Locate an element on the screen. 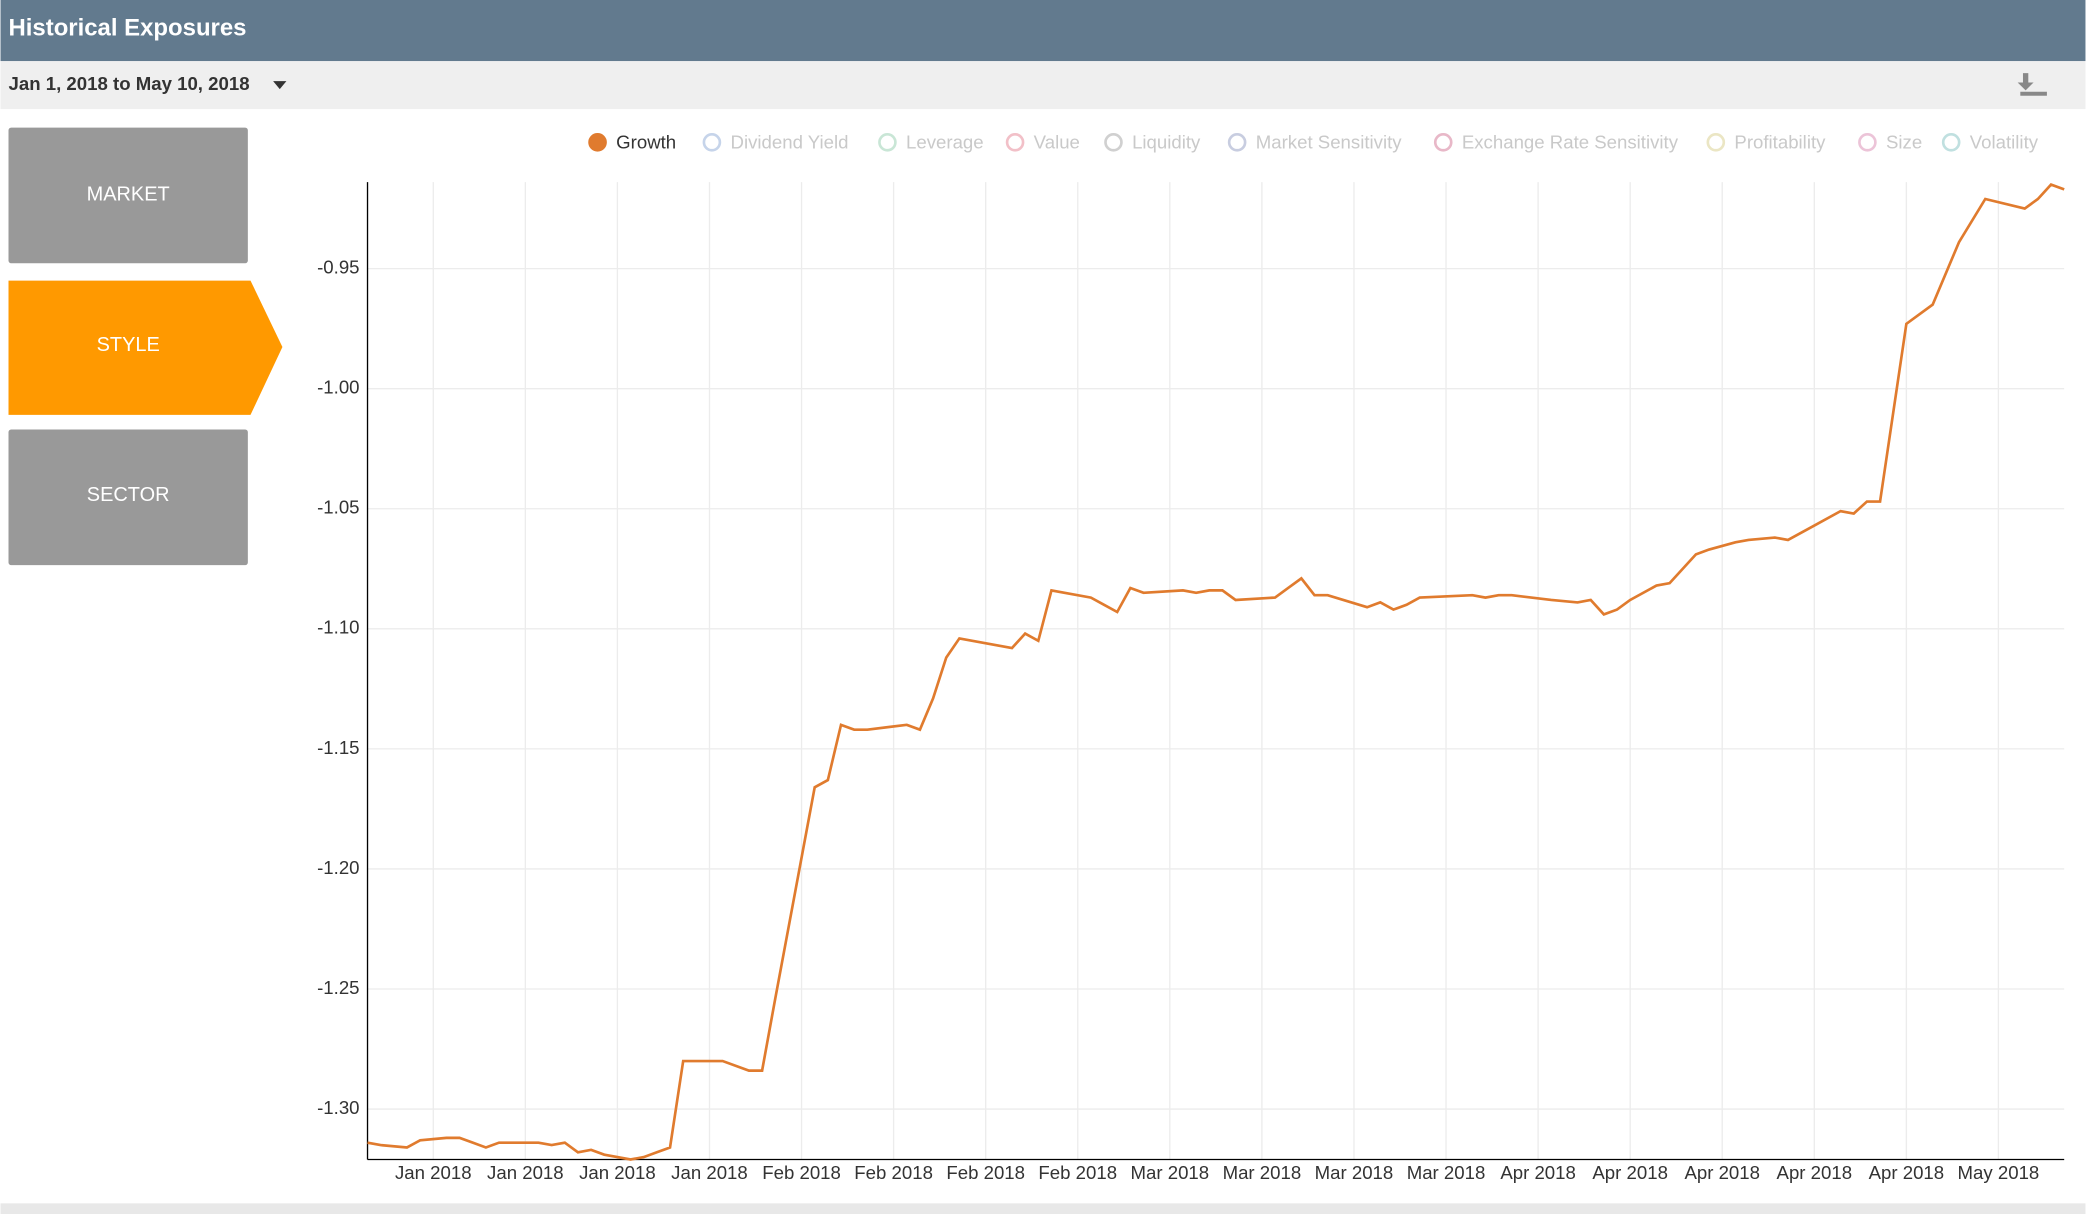  dropdown-caret is located at coordinates (280, 85).